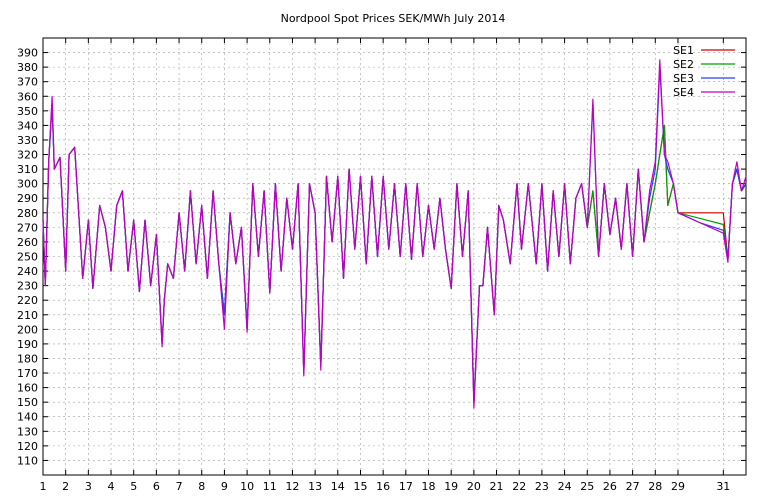 Image resolution: width=768 pixels, height=504 pixels. What do you see at coordinates (88, 486) in the screenshot?
I see `x-tick-label: 3` at bounding box center [88, 486].